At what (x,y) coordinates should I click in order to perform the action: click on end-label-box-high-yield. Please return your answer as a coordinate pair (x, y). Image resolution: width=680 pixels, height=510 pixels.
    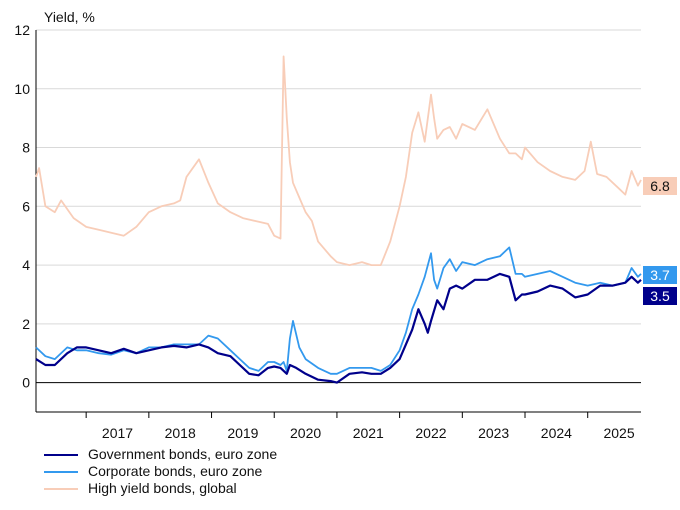
    Looking at the image, I should click on (660, 186).